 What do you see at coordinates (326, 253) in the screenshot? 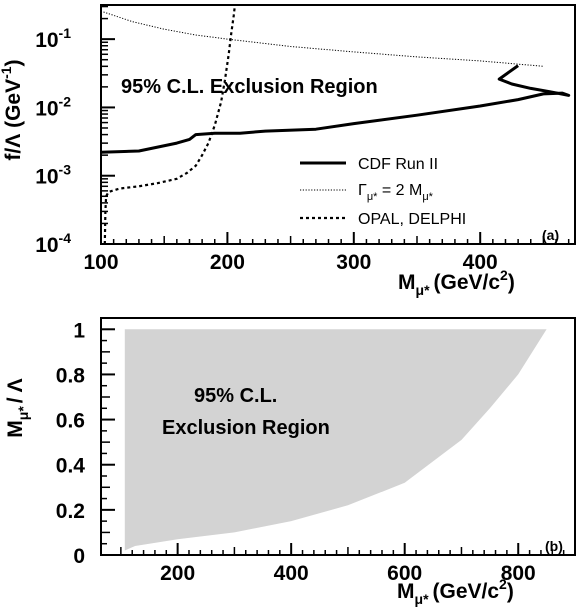
I see `panel-a-x-ticks: 100 200 300 400` at bounding box center [326, 253].